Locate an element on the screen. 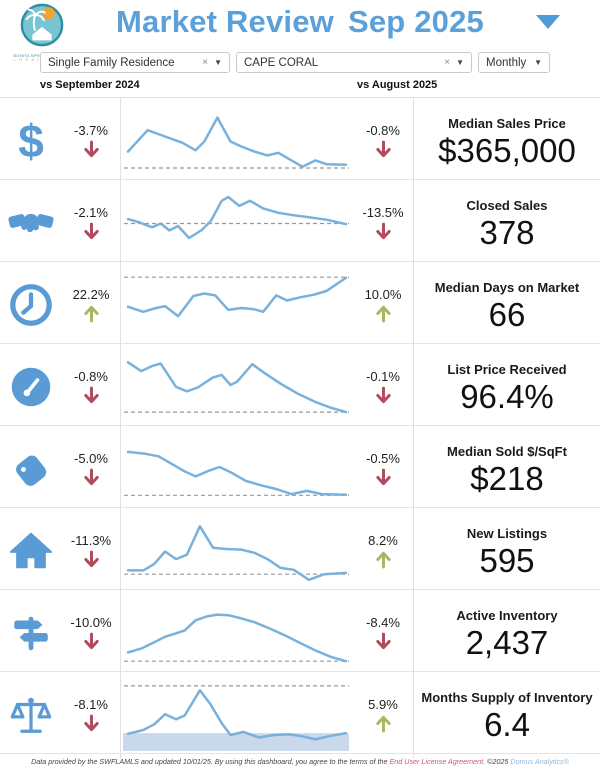  metric-value: 6.4 is located at coordinates (507, 724).